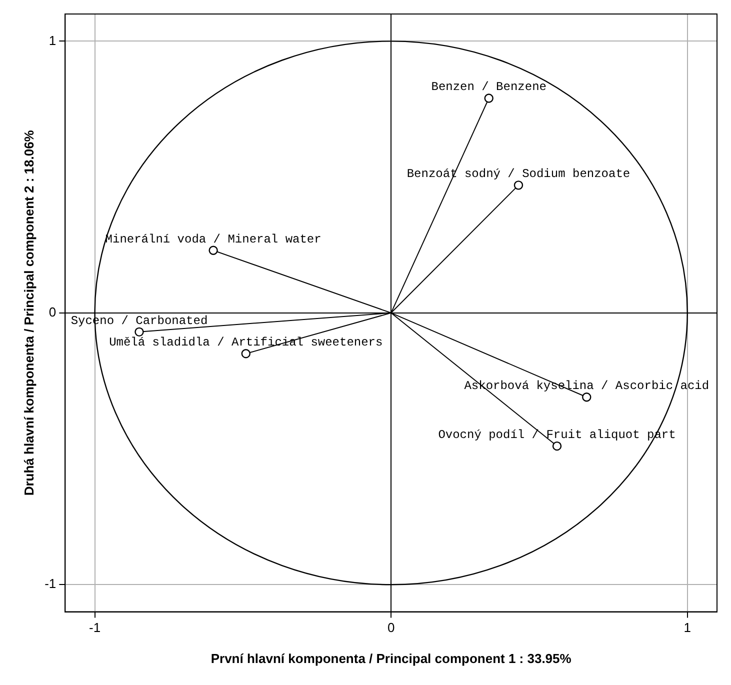 The width and height of the screenshot is (731, 685). Describe the element at coordinates (488, 87) in the screenshot. I see `annotation: Benzen / Benzene` at that location.